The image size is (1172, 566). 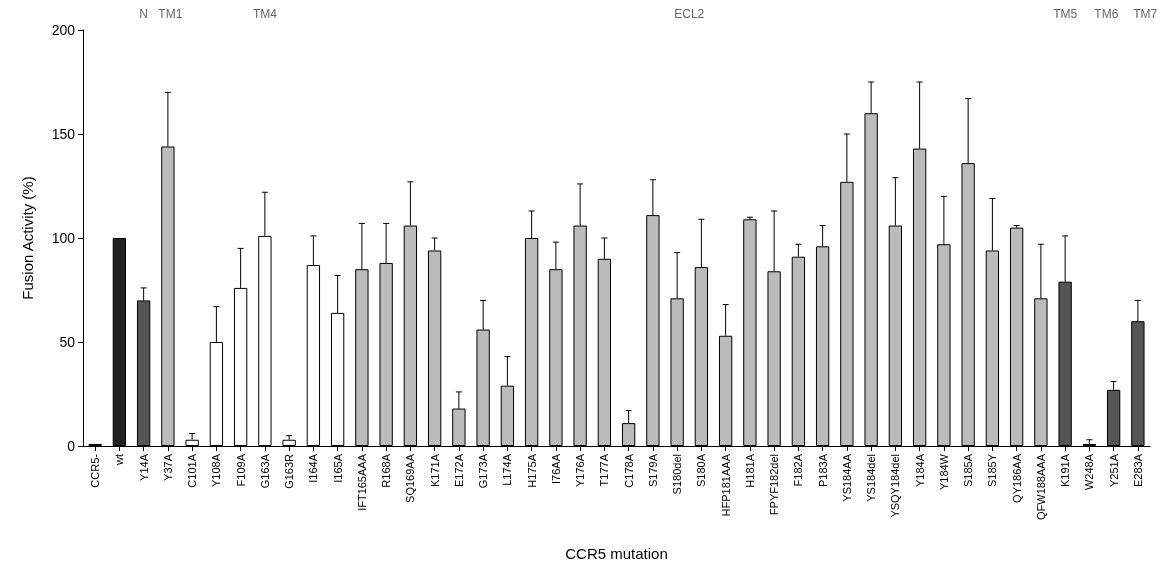 I want to click on y-tick-label: 200, so click(x=63, y=30).